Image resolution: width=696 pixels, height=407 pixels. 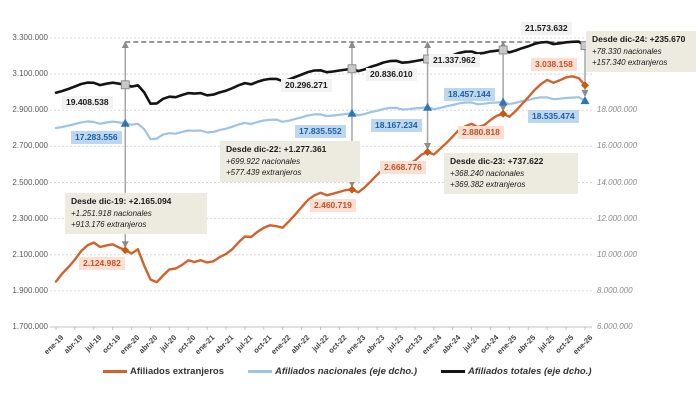 I want to click on annotation-line: +157.340 extranjeros, so click(x=630, y=63).